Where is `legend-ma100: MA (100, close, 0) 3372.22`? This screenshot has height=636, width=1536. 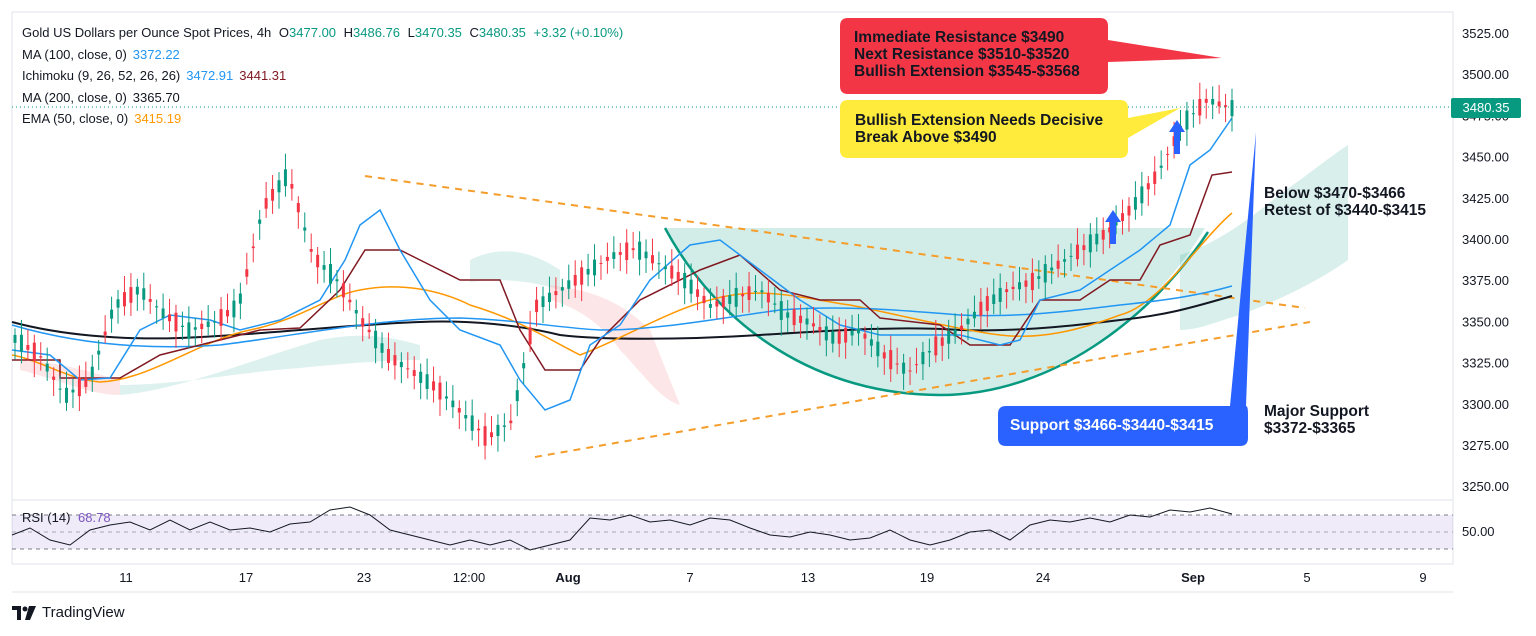
legend-ma100: MA (100, close, 0) 3372.22 is located at coordinates (324, 55).